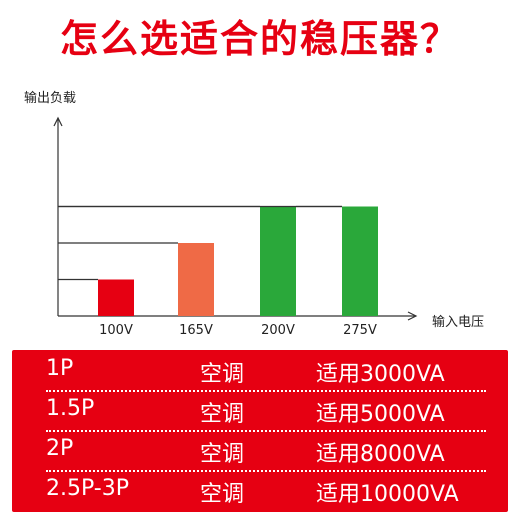 The height and width of the screenshot is (520, 520). Describe the element at coordinates (360, 330) in the screenshot. I see `x-tick-label: 275V` at that location.